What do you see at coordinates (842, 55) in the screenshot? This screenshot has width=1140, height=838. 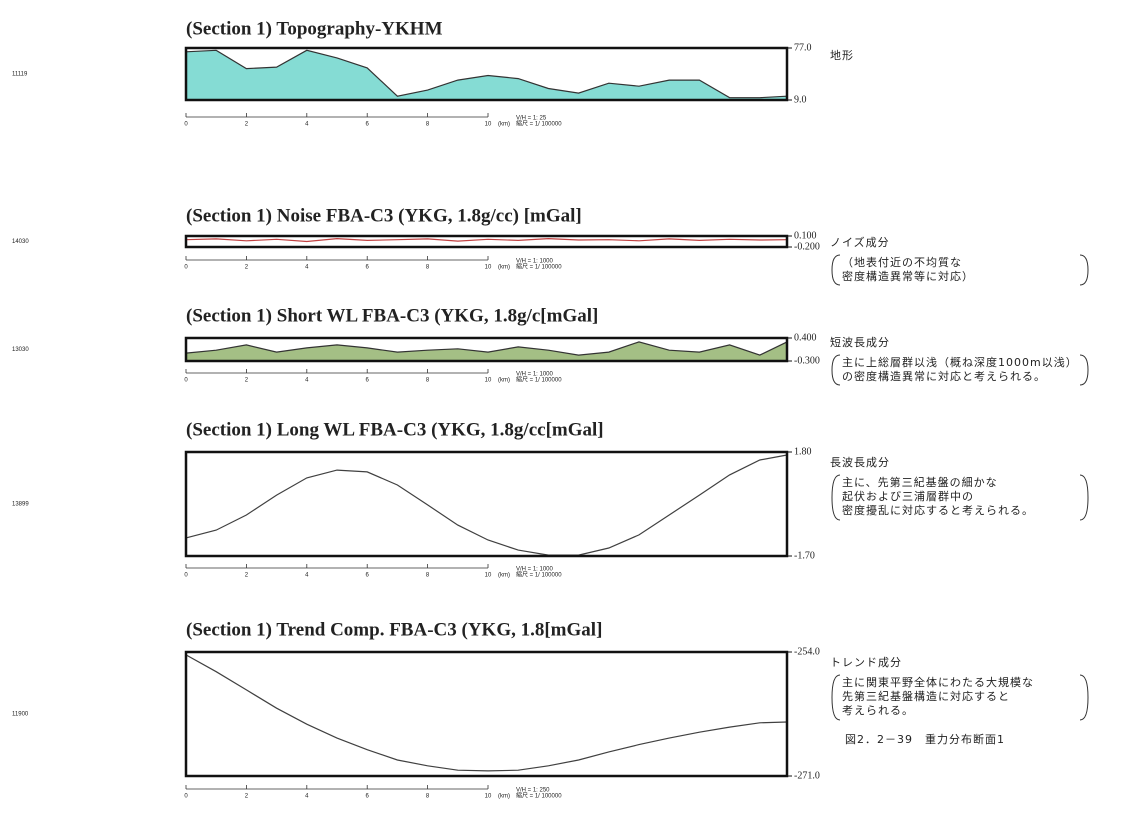 I see `annotation: 地形` at bounding box center [842, 55].